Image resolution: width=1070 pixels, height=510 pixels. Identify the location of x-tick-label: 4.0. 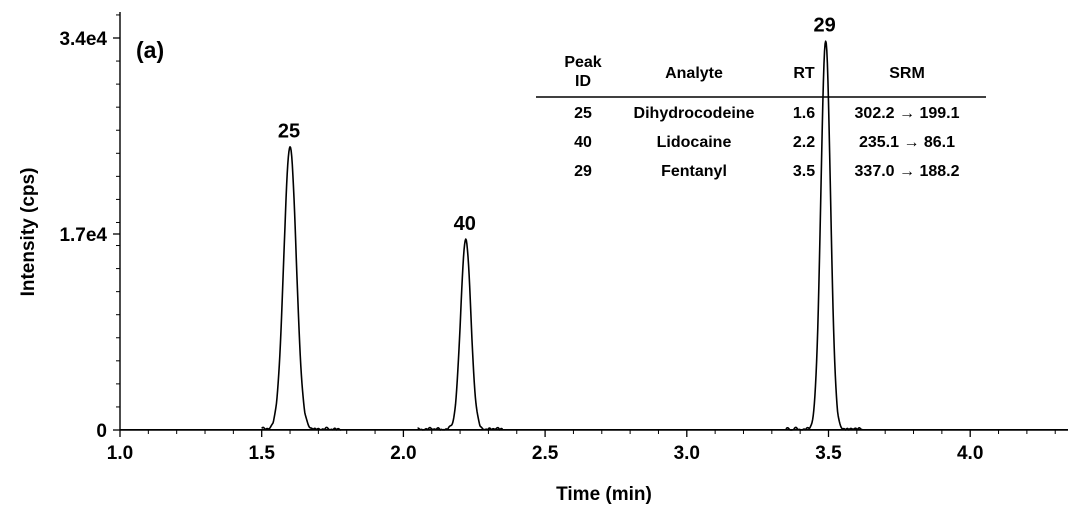
(970, 453).